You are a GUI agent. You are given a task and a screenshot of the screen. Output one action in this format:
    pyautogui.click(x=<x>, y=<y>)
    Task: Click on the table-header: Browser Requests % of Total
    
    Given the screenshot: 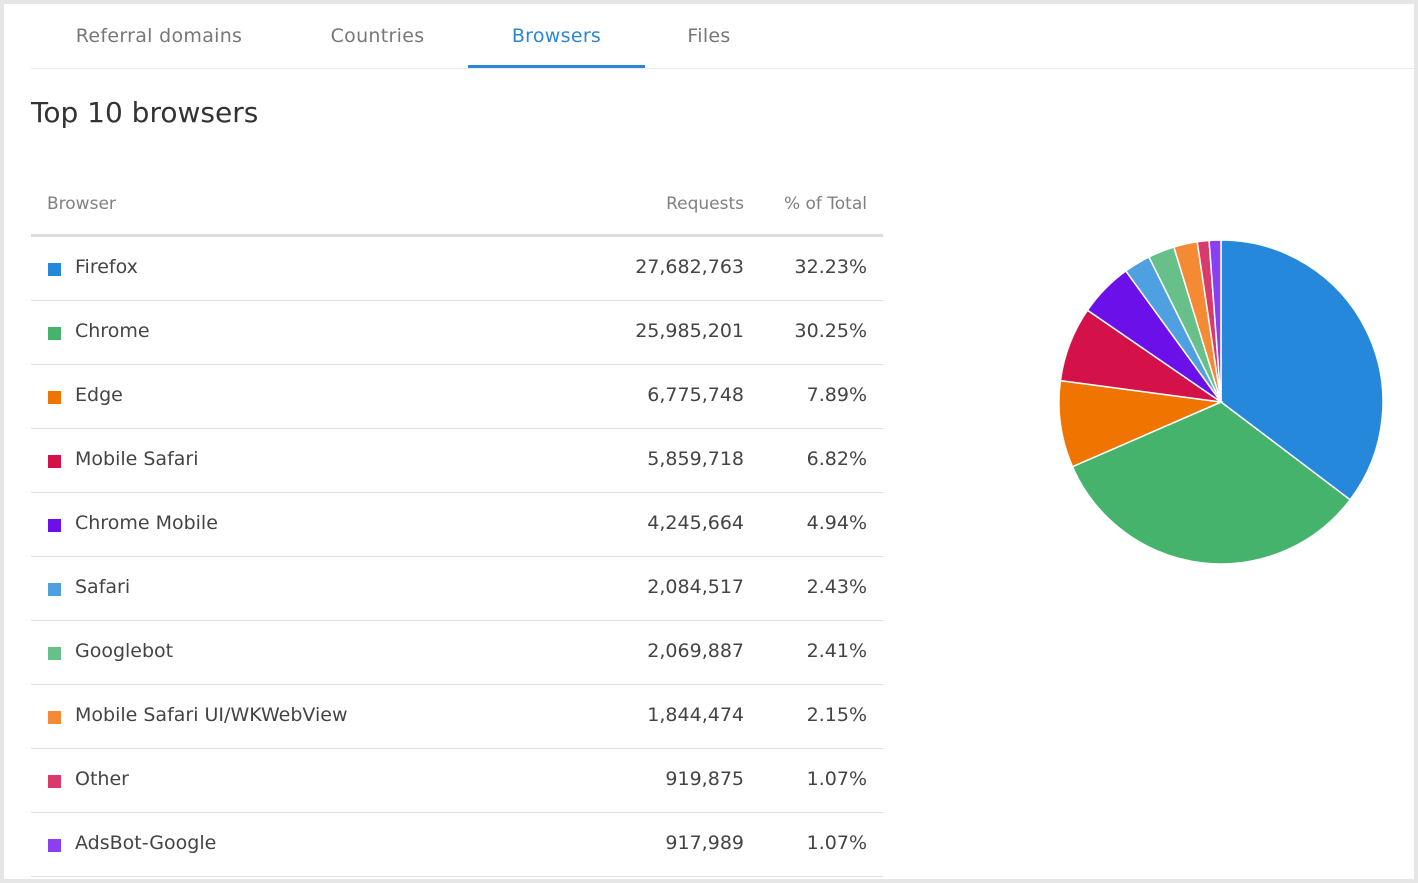 What is the action you would take?
    pyautogui.click(x=457, y=204)
    